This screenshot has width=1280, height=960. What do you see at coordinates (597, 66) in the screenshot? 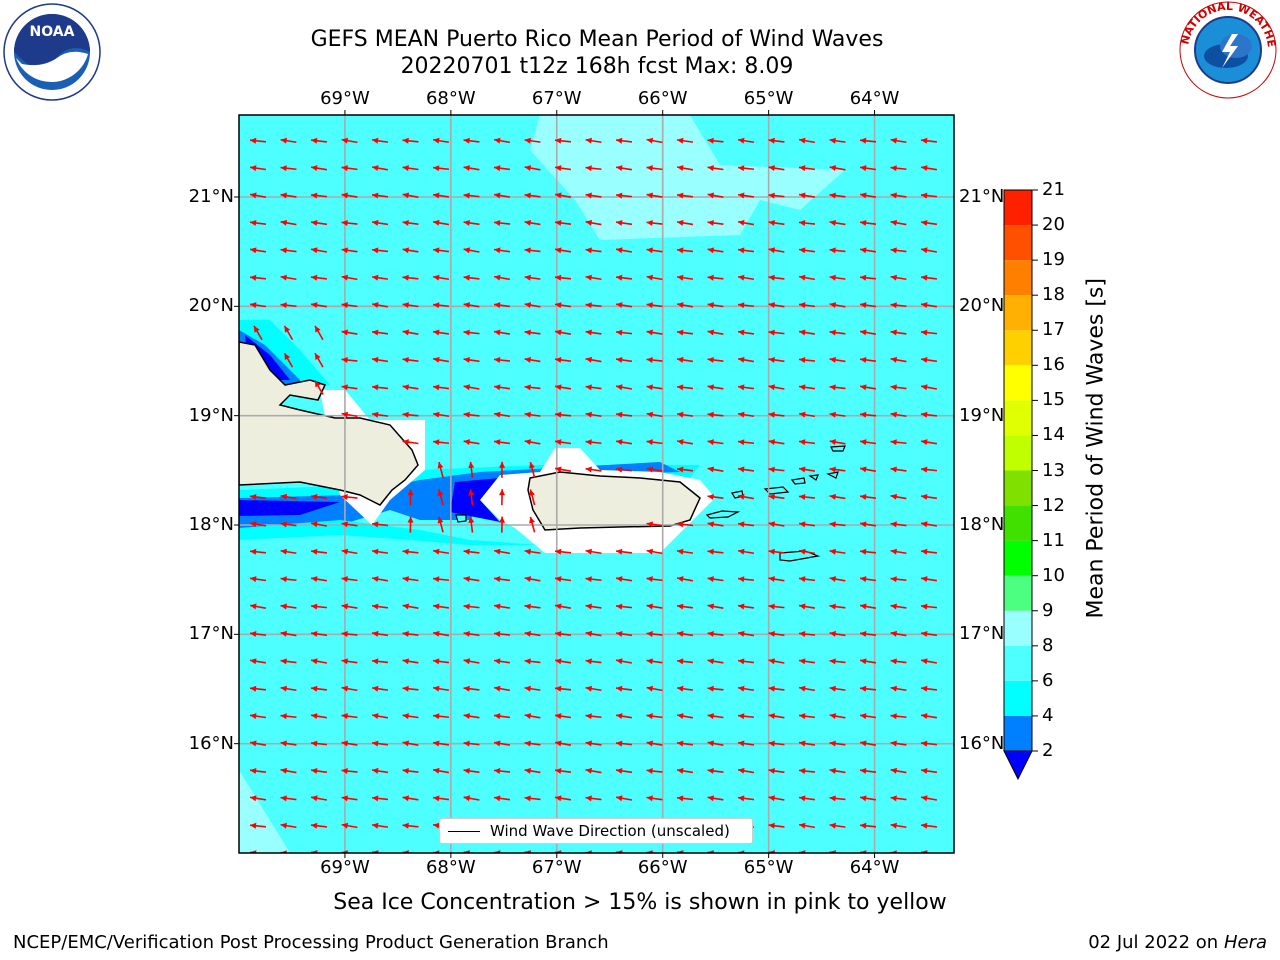
I see `chart-subtitle: 20220701 t12z 168h fcst Max: 8.09` at bounding box center [597, 66].